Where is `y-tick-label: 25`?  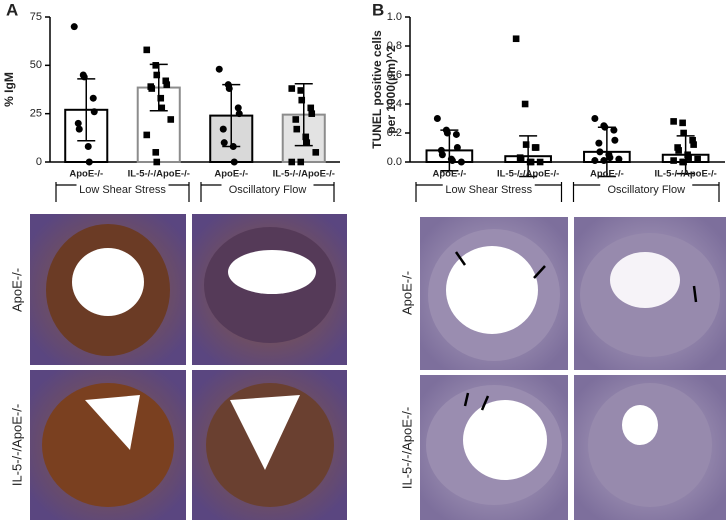
y-tick-label: 25 is located at coordinates (36, 114).